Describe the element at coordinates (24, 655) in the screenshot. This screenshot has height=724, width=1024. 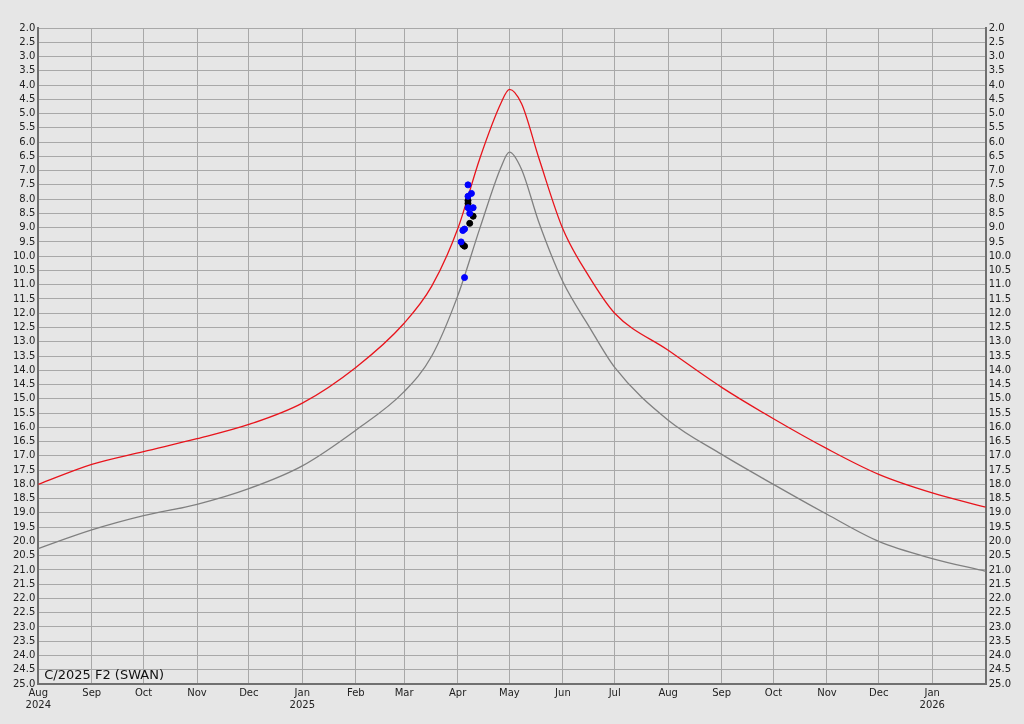
I see `y-tick-label: 24.0` at that location.